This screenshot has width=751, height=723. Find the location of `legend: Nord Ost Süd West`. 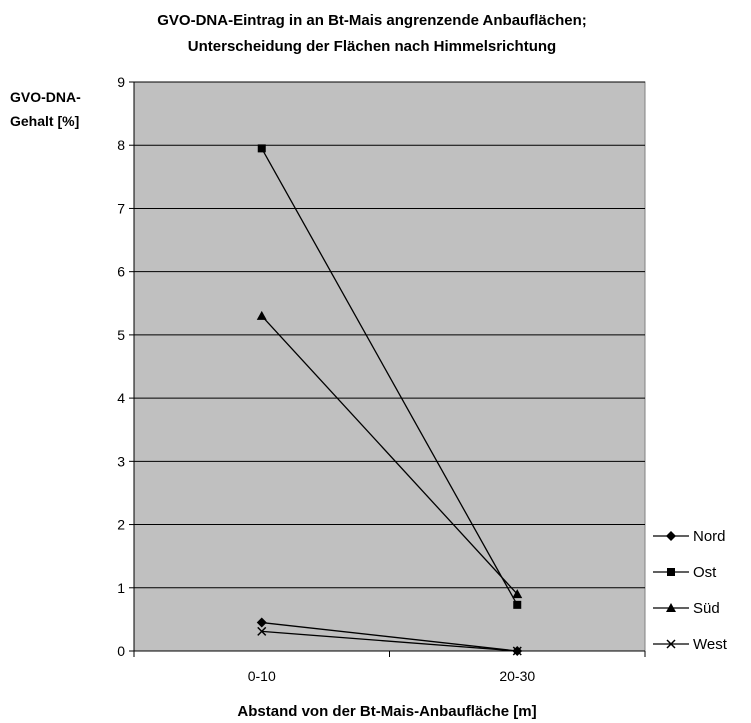

legend: Nord Ost Süd West is located at coordinates (690, 590).